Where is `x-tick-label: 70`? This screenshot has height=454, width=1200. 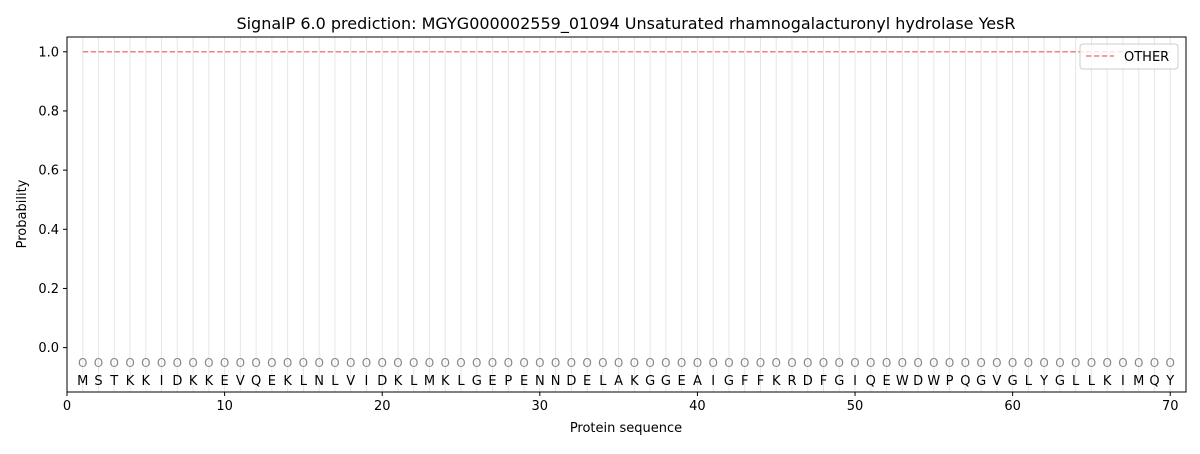
x-tick-label: 70 is located at coordinates (1170, 406).